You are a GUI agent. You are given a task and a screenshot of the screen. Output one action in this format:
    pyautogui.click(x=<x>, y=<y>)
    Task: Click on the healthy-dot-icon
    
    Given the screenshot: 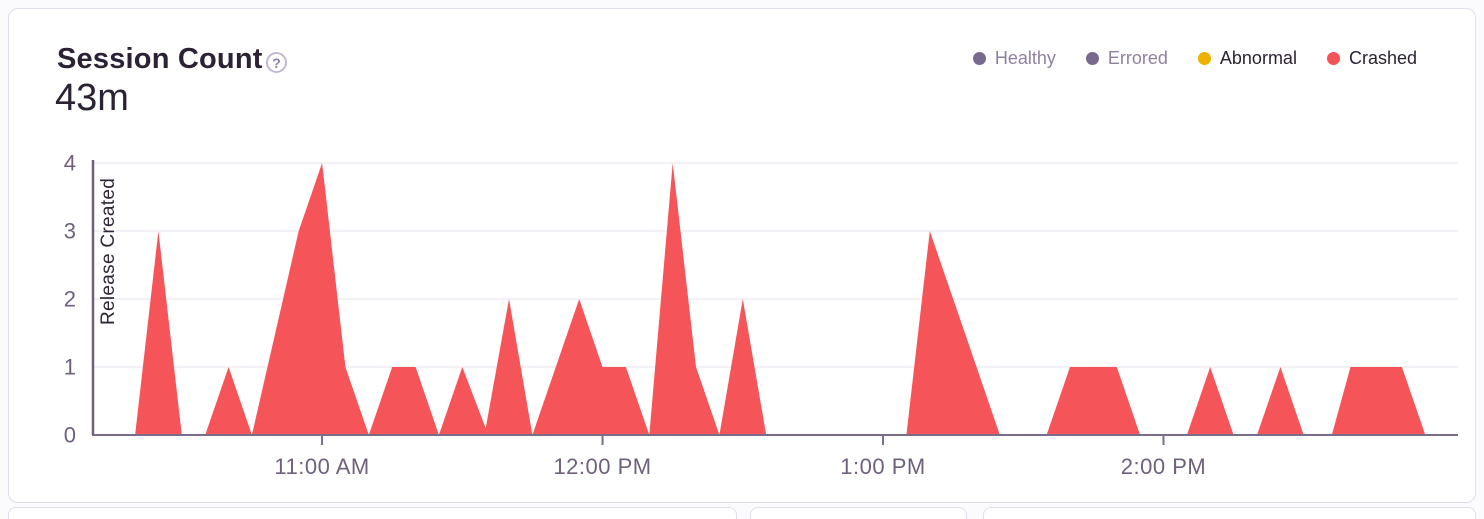 What is the action you would take?
    pyautogui.click(x=979, y=58)
    